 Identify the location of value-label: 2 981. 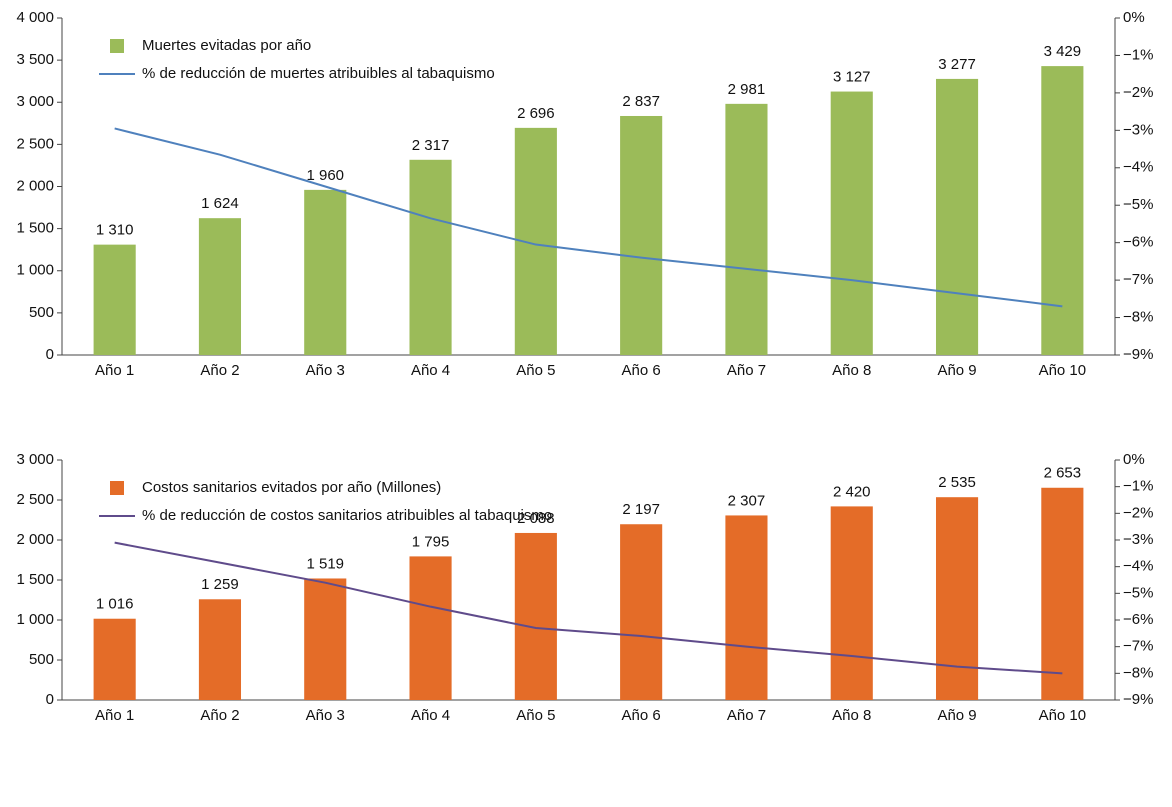
(747, 89).